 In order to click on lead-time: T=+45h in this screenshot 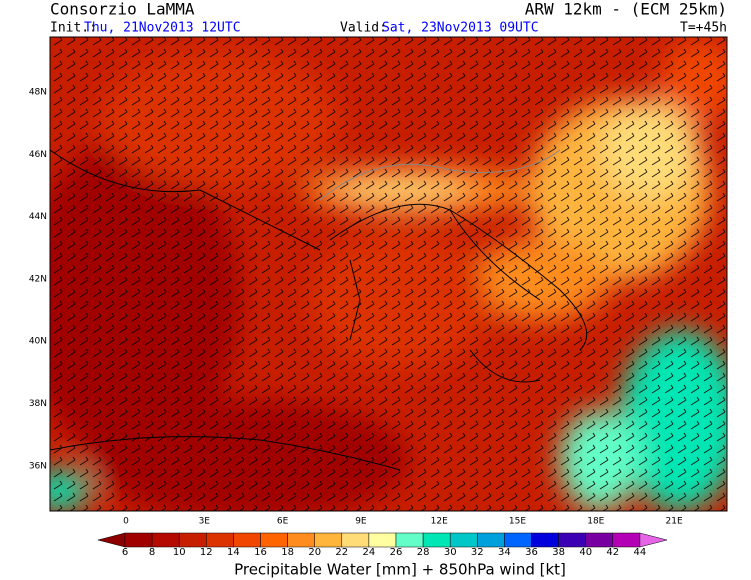, I will do `click(703, 28)`.